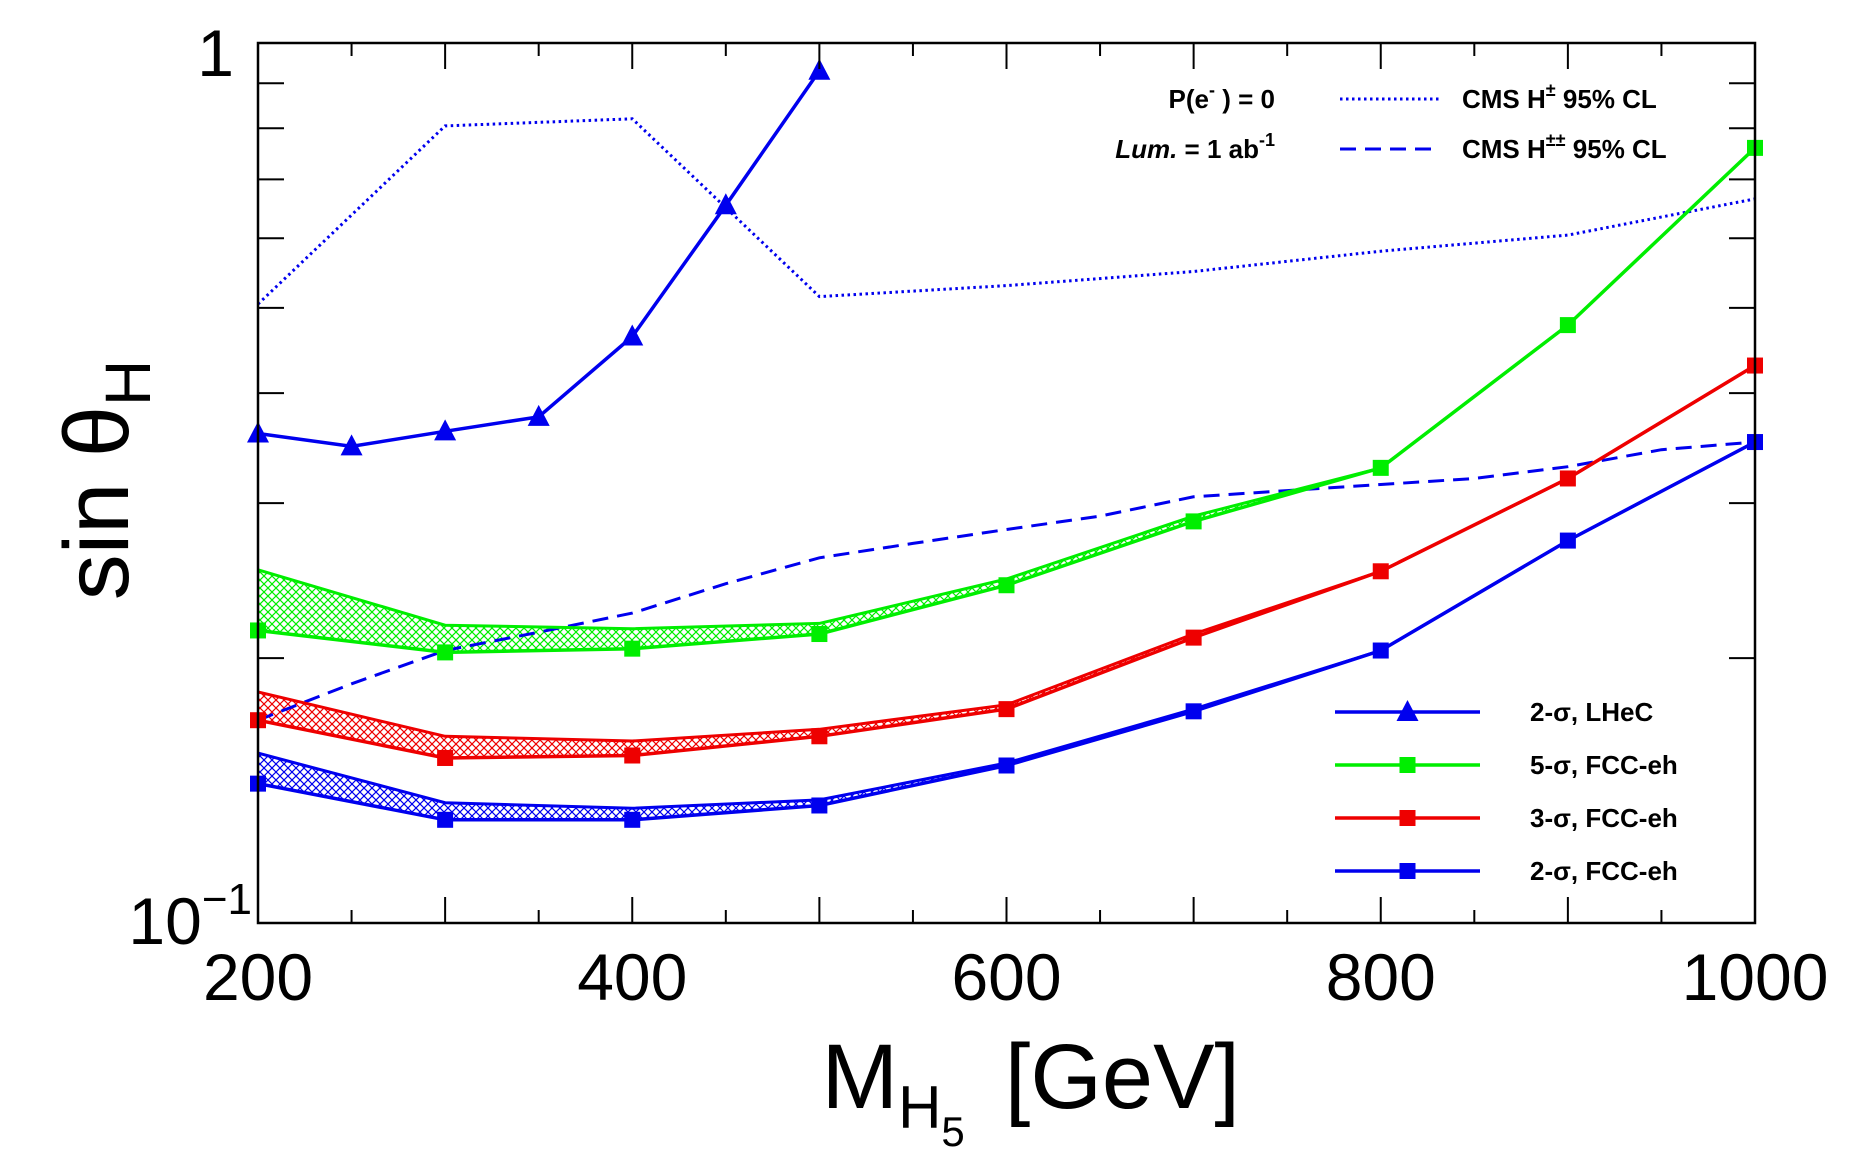 Image resolution: width=1853 pixels, height=1150 pixels. What do you see at coordinates (1267, 140) in the screenshot?
I see `luminosity-sup: -1` at bounding box center [1267, 140].